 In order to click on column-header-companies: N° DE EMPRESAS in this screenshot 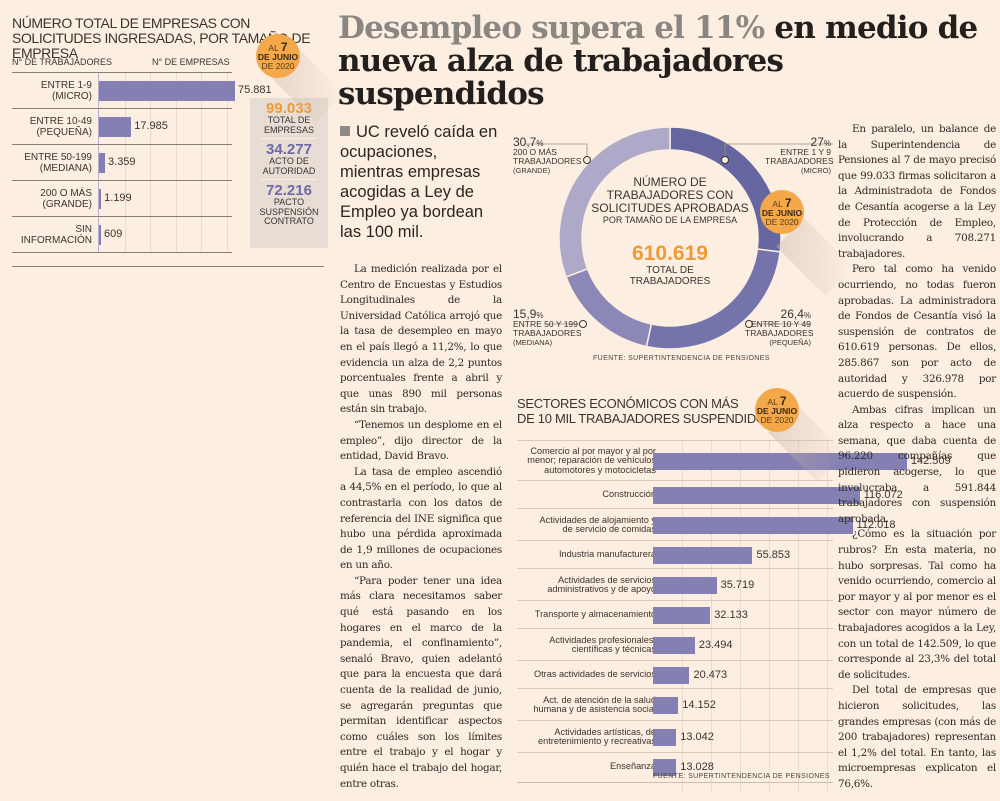, I will do `click(191, 62)`.